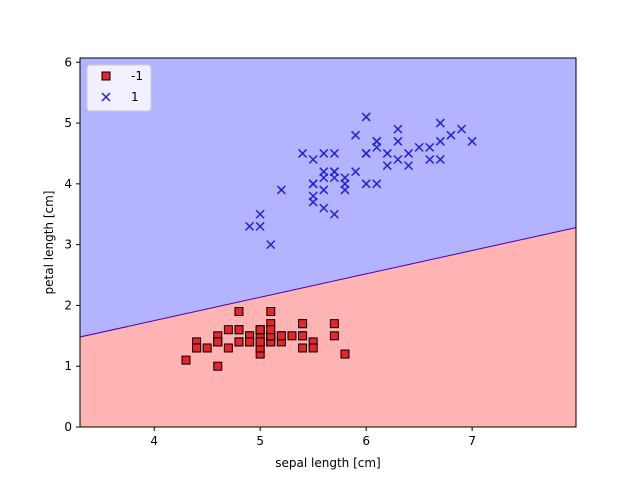 Image resolution: width=640 pixels, height=480 pixels. I want to click on legend-label: -1, so click(137, 76).